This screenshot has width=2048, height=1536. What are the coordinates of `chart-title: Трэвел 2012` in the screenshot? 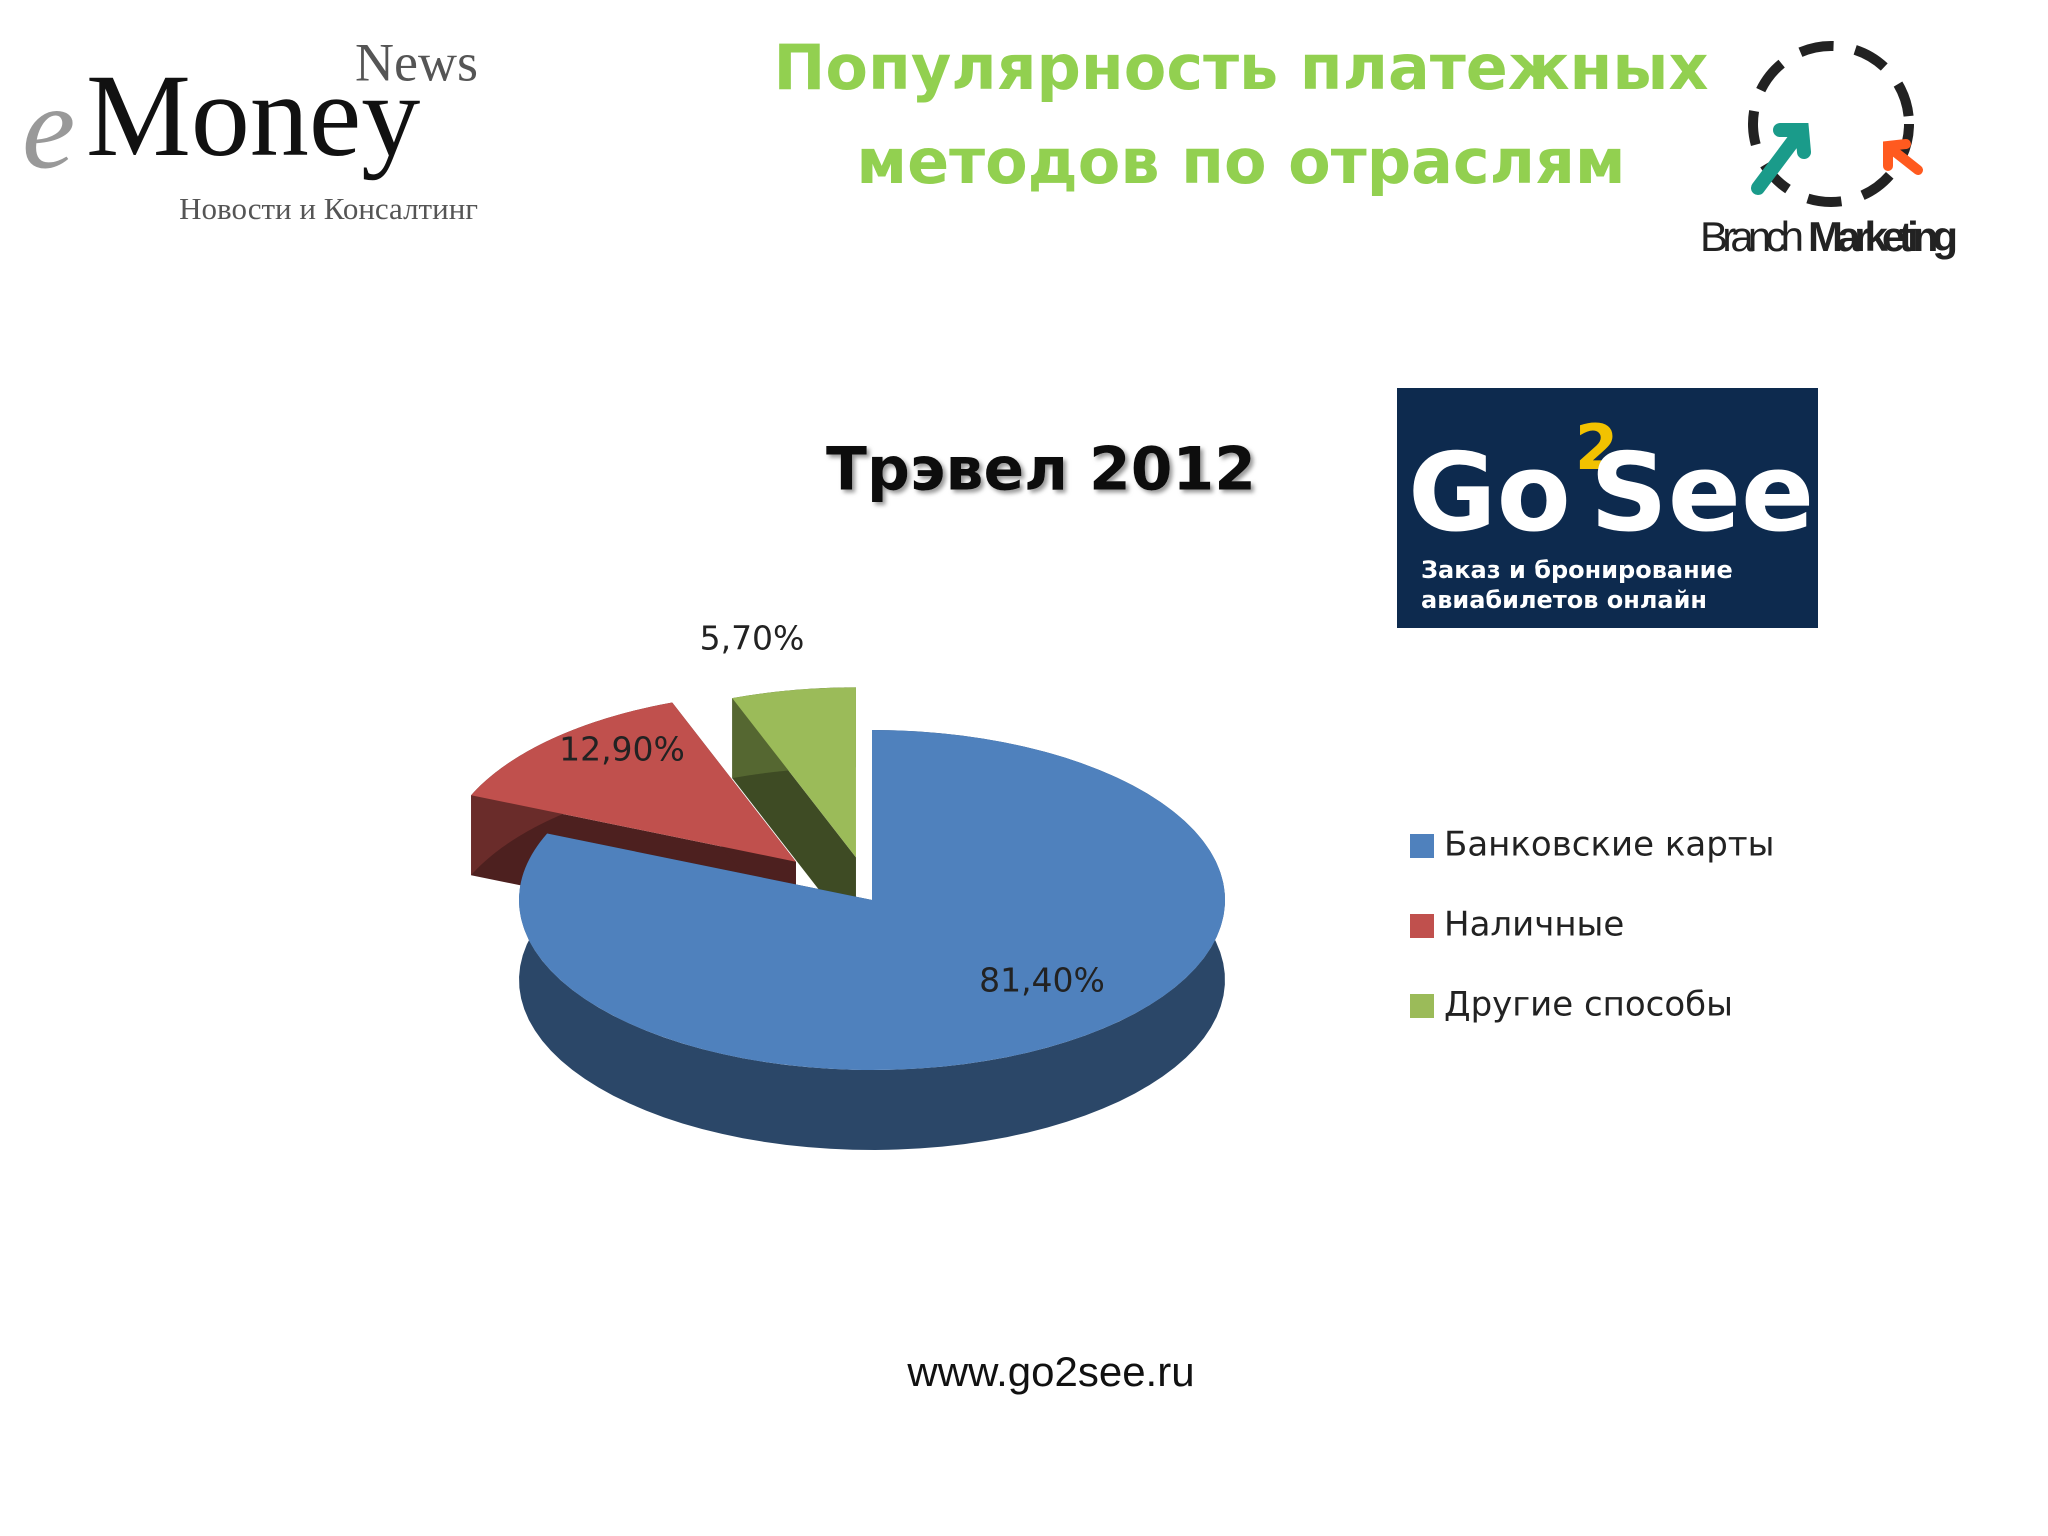 It's located at (1041, 470).